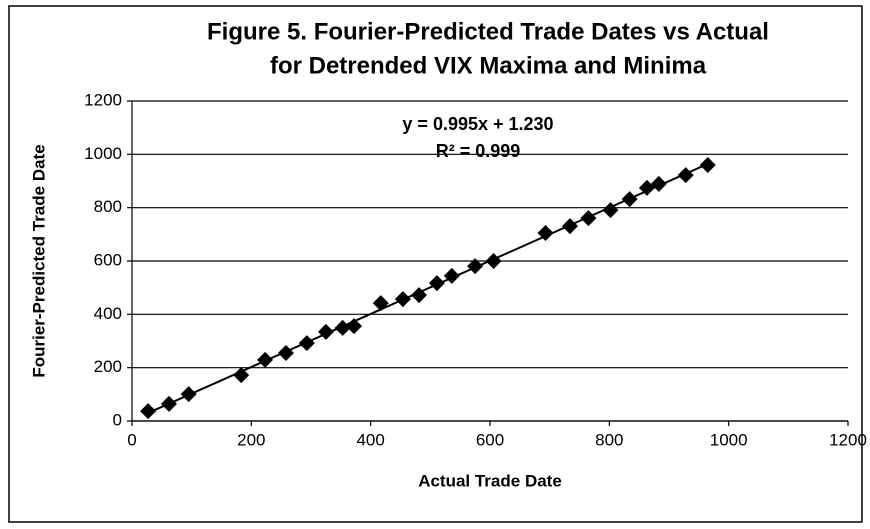 Image resolution: width=870 pixels, height=529 pixels. What do you see at coordinates (490, 480) in the screenshot?
I see `x-axis-label: Actual Trade Date` at bounding box center [490, 480].